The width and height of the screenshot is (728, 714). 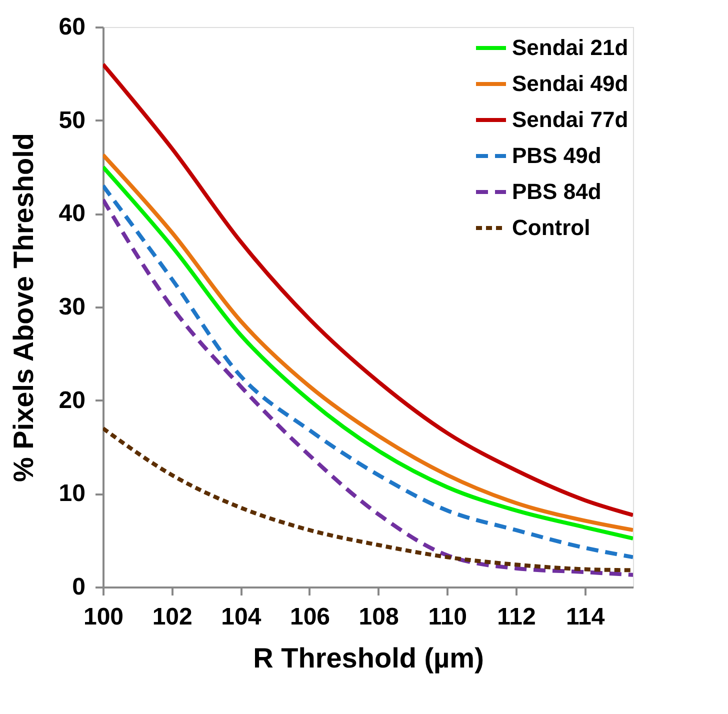 I want to click on line-series, so click(x=368, y=499).